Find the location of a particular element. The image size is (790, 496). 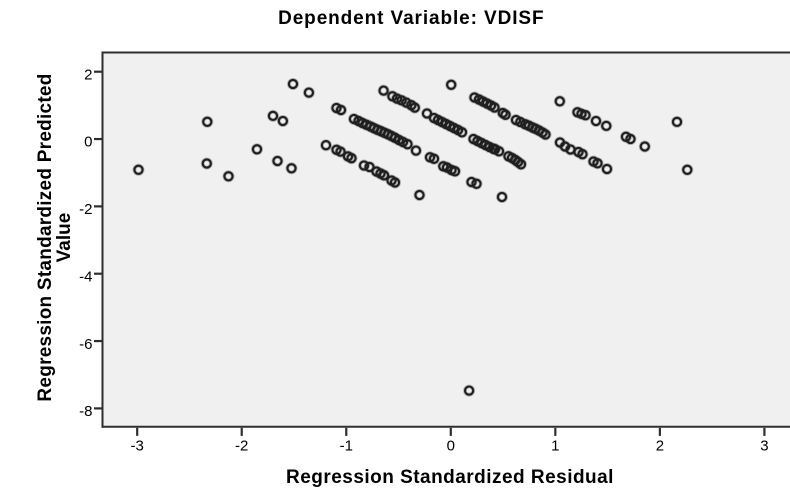

svg-text: -3 is located at coordinates (137, 445).